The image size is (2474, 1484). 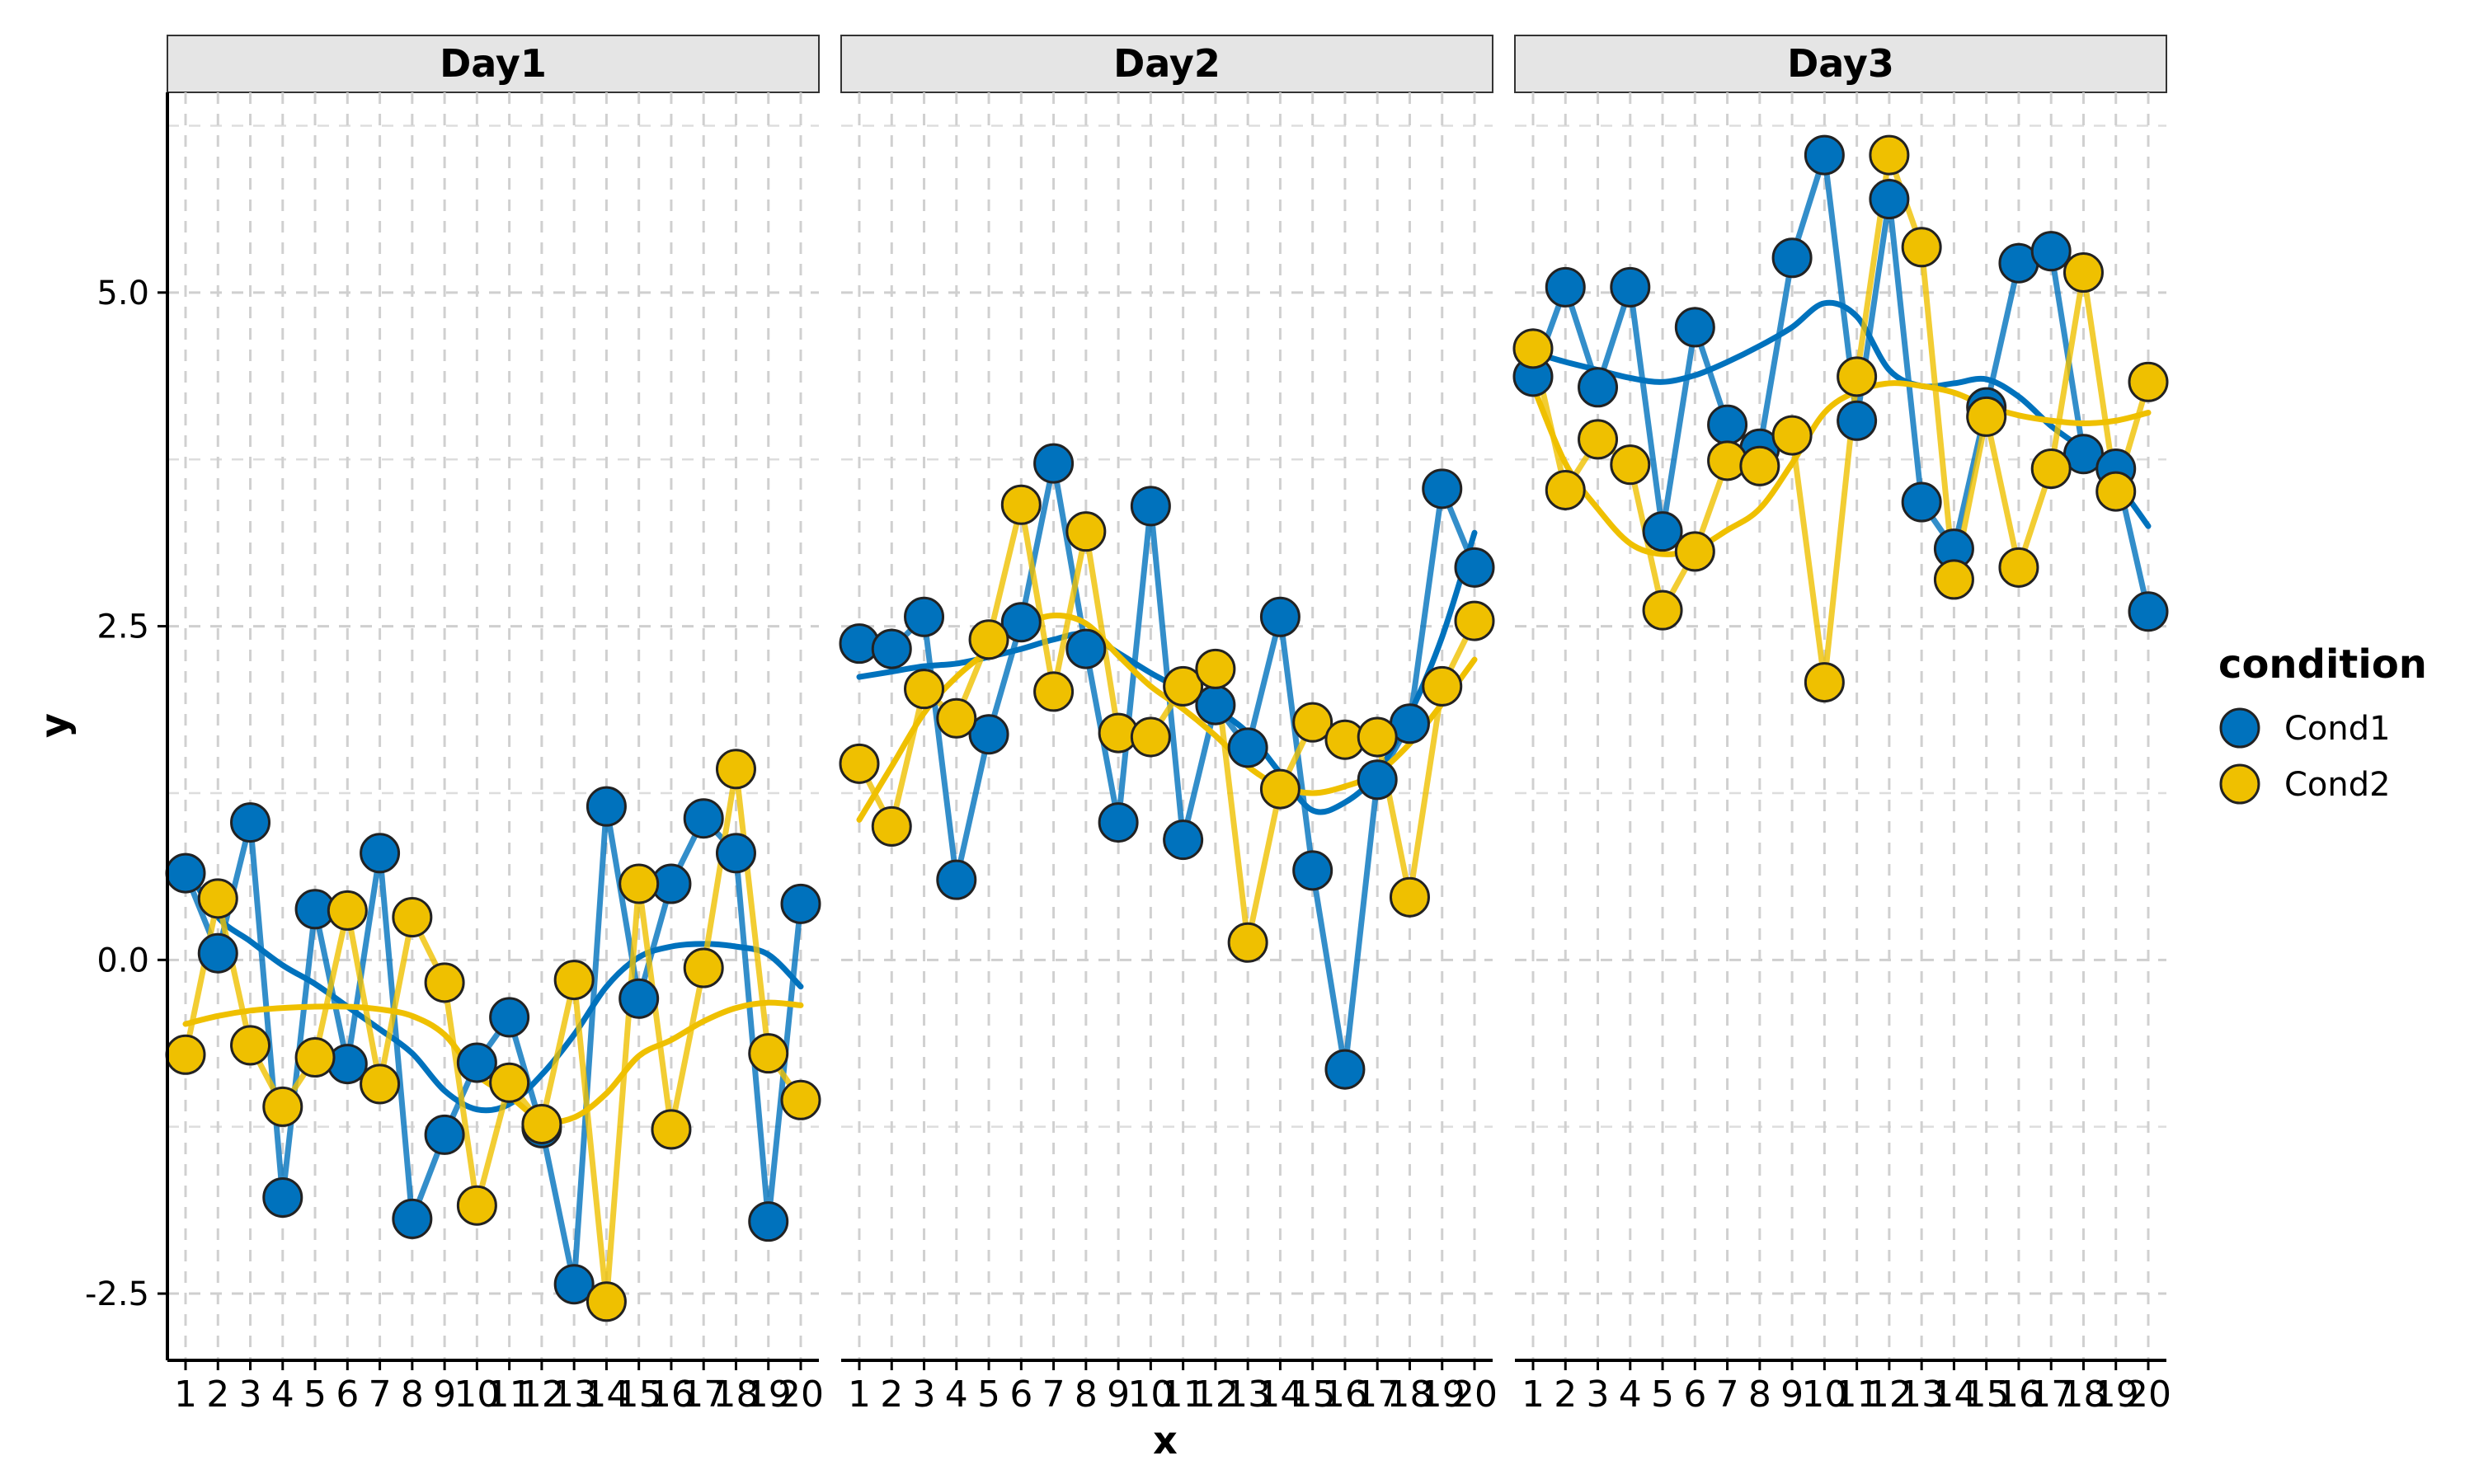 What do you see at coordinates (1053, 1395) in the screenshot?
I see `x-tick-label: 7` at bounding box center [1053, 1395].